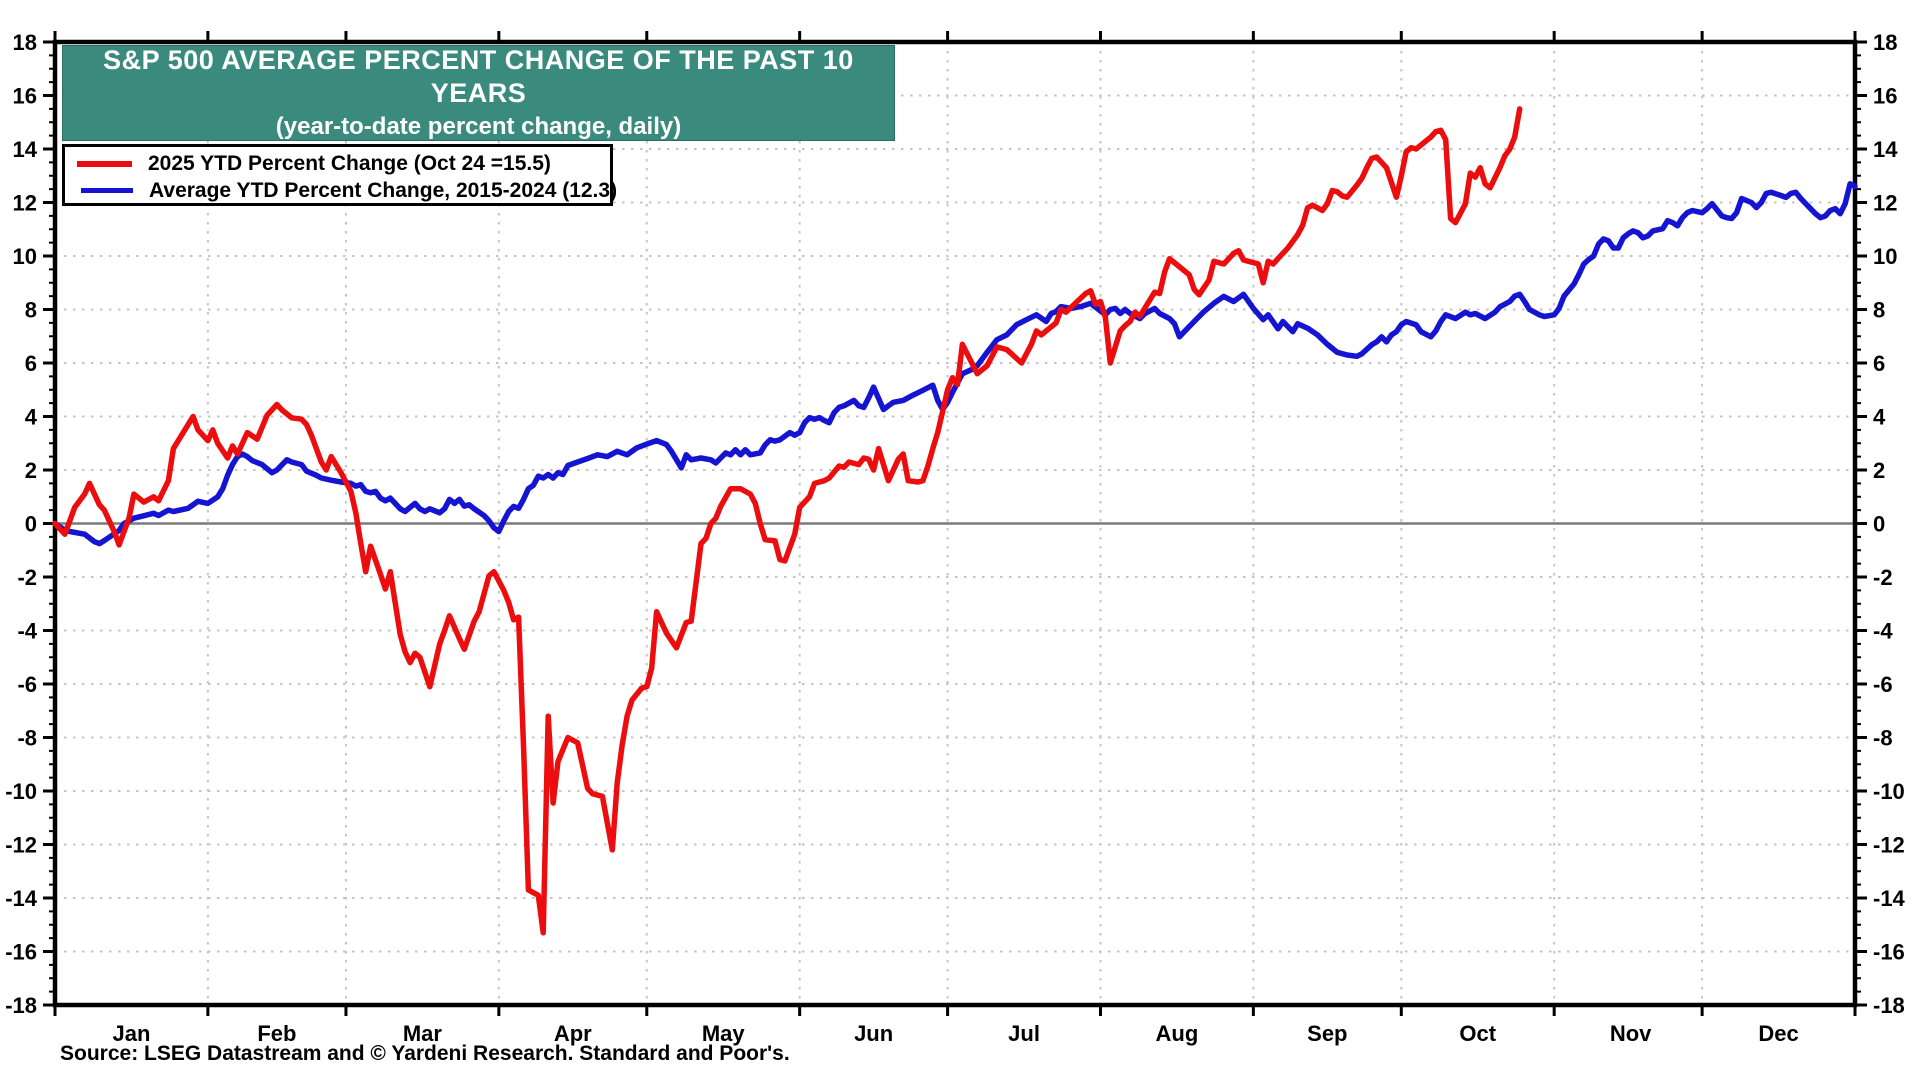 The image size is (1920, 1080). Describe the element at coordinates (1885, 256) in the screenshot. I see `y-axis-label-right: 10` at that location.